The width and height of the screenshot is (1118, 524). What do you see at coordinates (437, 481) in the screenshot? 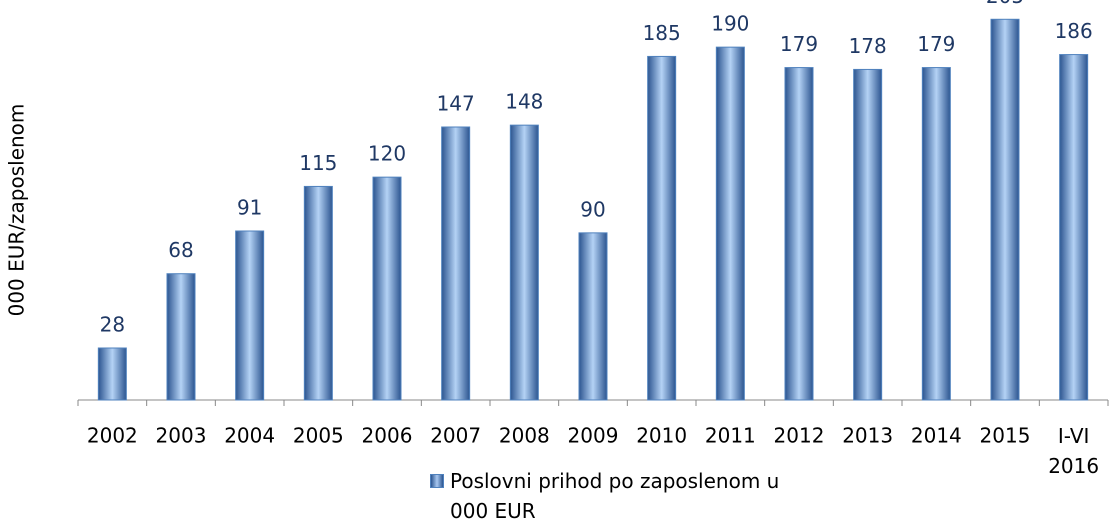
I see `legend-swatch` at bounding box center [437, 481].